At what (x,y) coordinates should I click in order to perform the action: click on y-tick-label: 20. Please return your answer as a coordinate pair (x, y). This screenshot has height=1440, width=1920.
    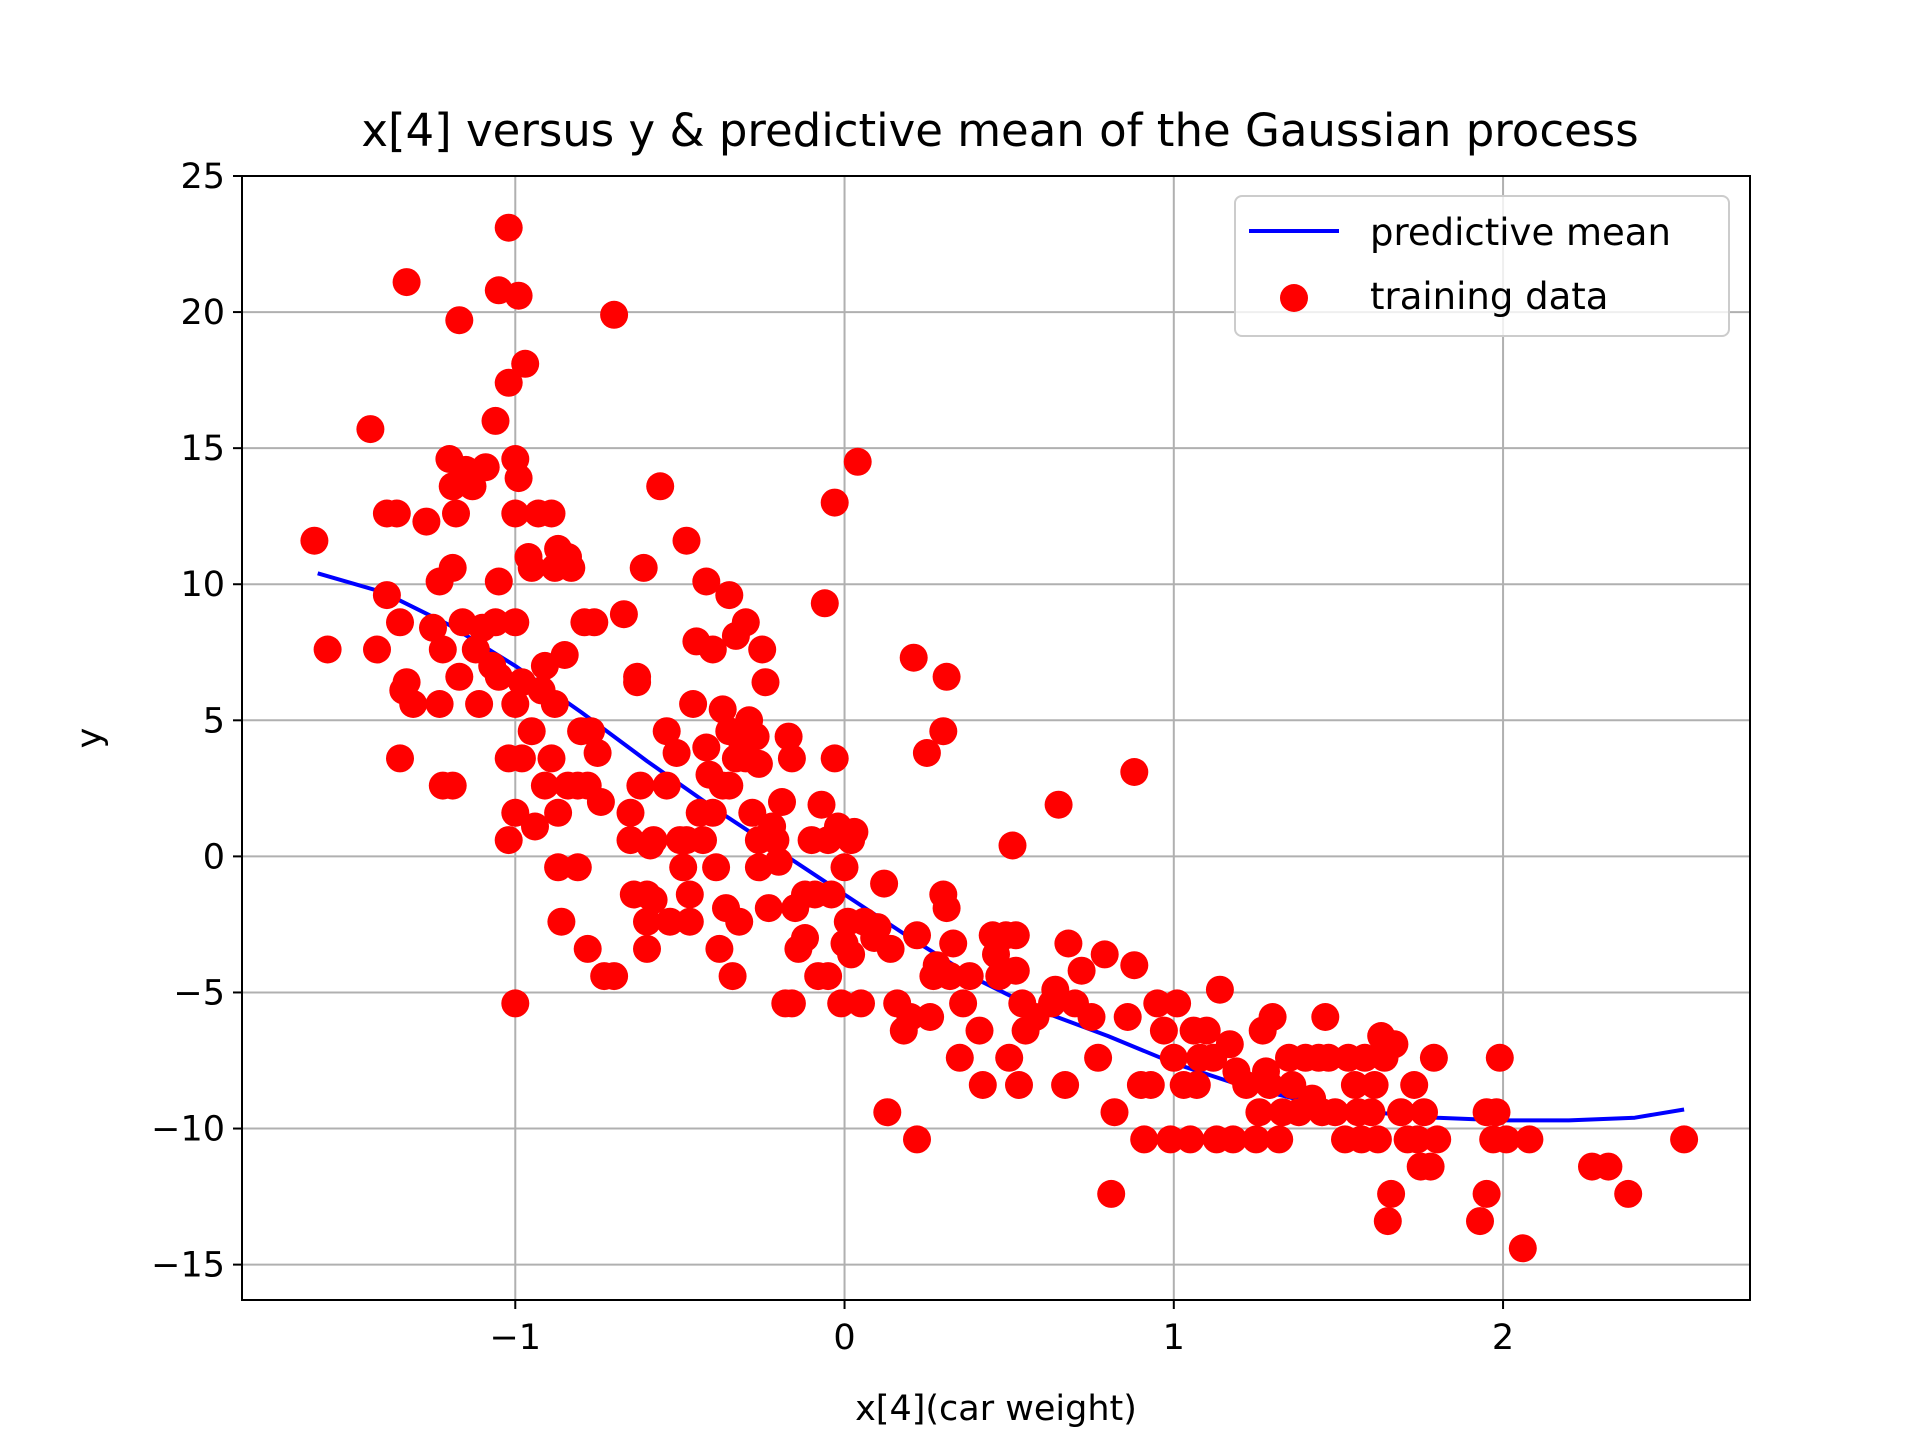
    Looking at the image, I should click on (202, 313).